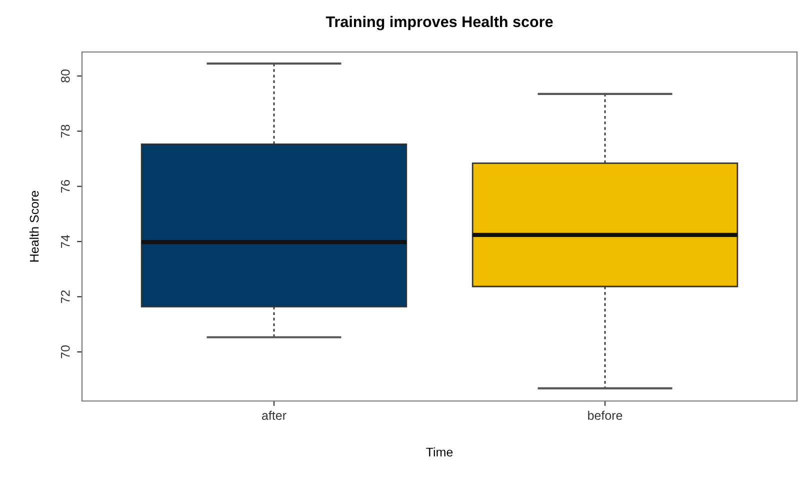 Image resolution: width=799 pixels, height=478 pixels. What do you see at coordinates (34, 226) in the screenshot?
I see `y-axis-title: Health Score` at bounding box center [34, 226].